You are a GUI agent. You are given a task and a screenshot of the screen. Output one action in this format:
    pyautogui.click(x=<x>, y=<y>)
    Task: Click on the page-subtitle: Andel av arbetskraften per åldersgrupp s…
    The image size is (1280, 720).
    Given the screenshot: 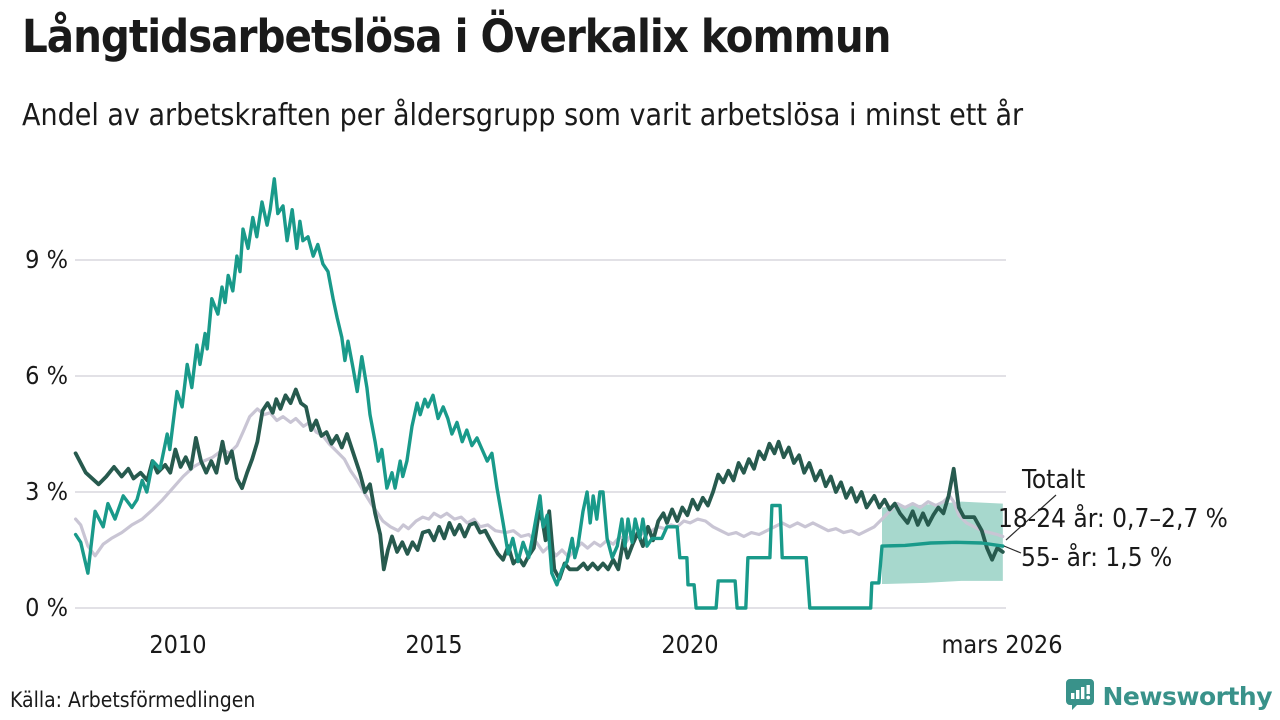 What is the action you would take?
    pyautogui.click(x=523, y=115)
    